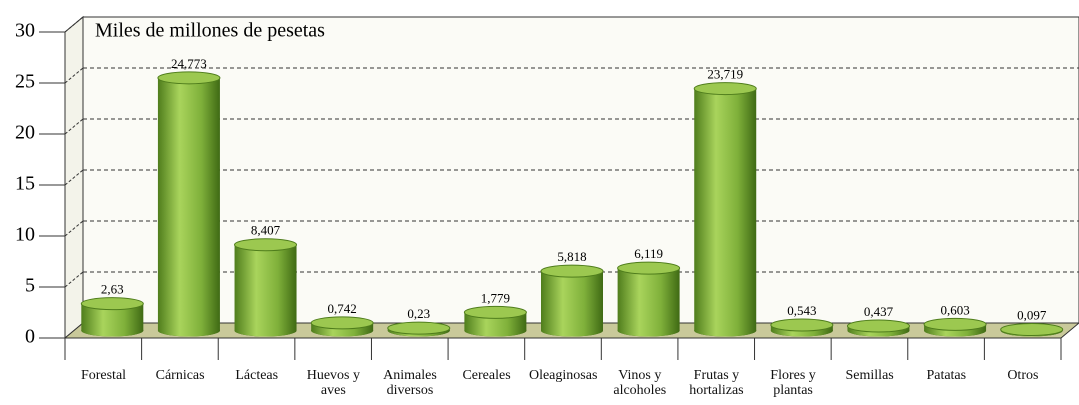 The width and height of the screenshot is (1079, 405). Describe the element at coordinates (946, 375) in the screenshot. I see `x-tick-label: Patatas` at that location.